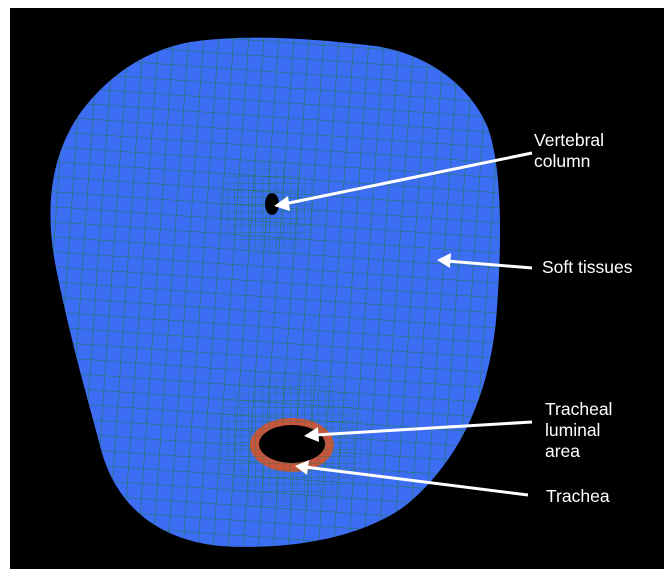  I want to click on arrow-trachea, so click(416, 481).